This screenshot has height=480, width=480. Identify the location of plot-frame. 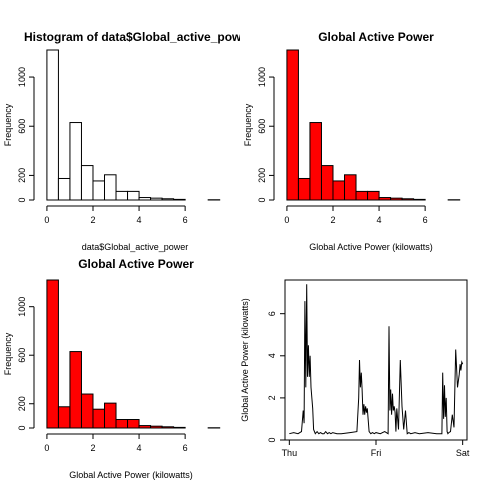
(376, 360).